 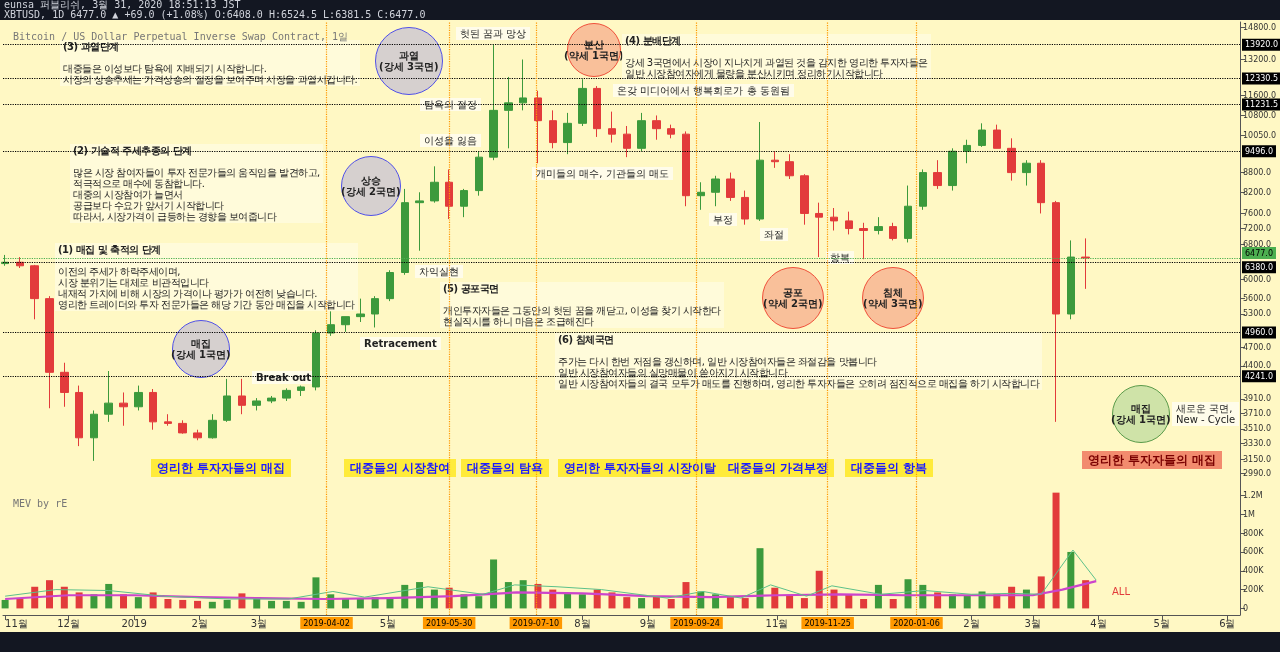 What do you see at coordinates (439, 271) in the screenshot?
I see `annotation: 차익실현` at bounding box center [439, 271].